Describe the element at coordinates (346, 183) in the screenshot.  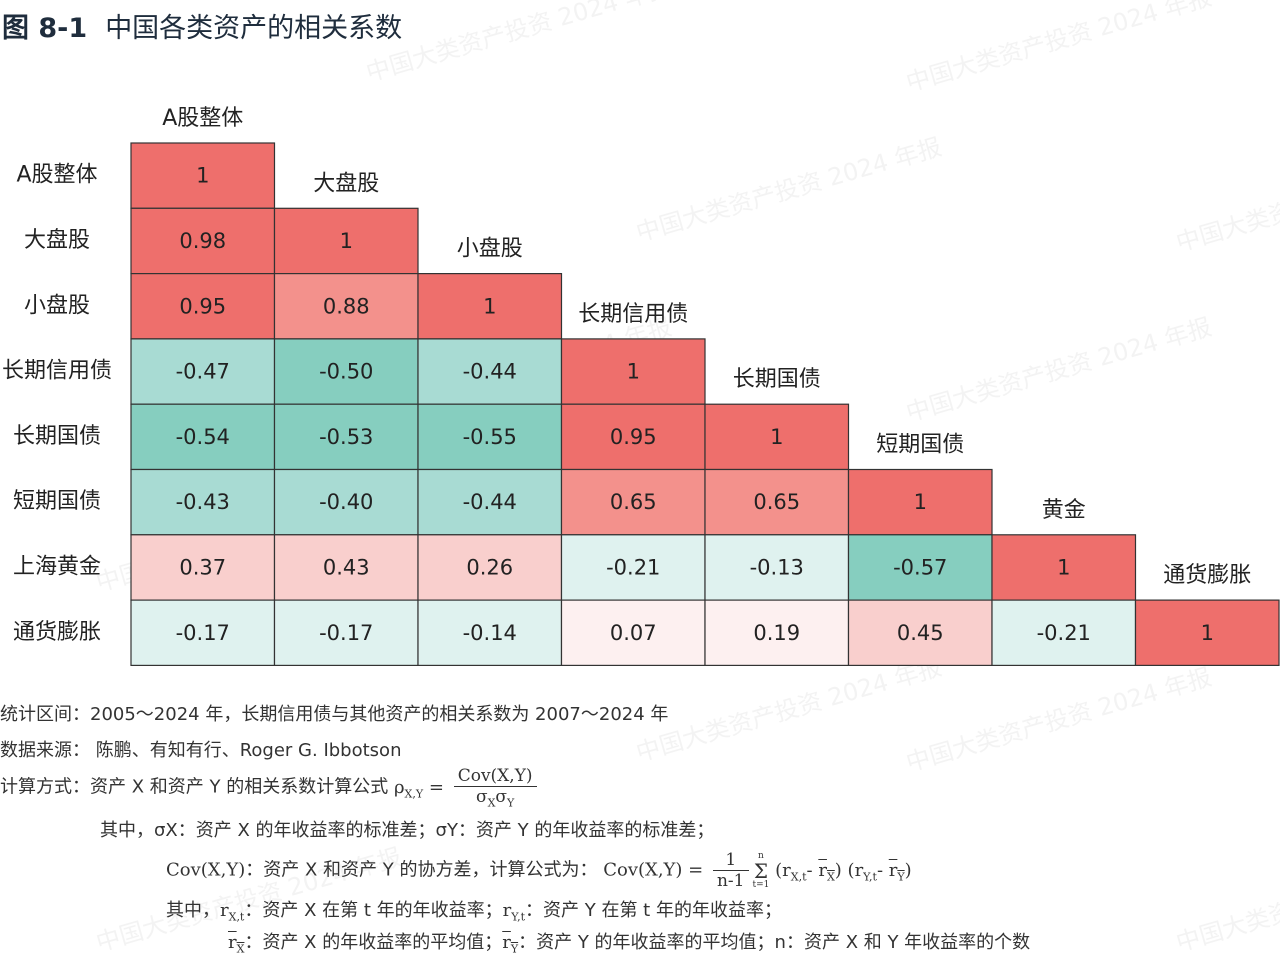
I see `column-label: 大盘股` at that location.